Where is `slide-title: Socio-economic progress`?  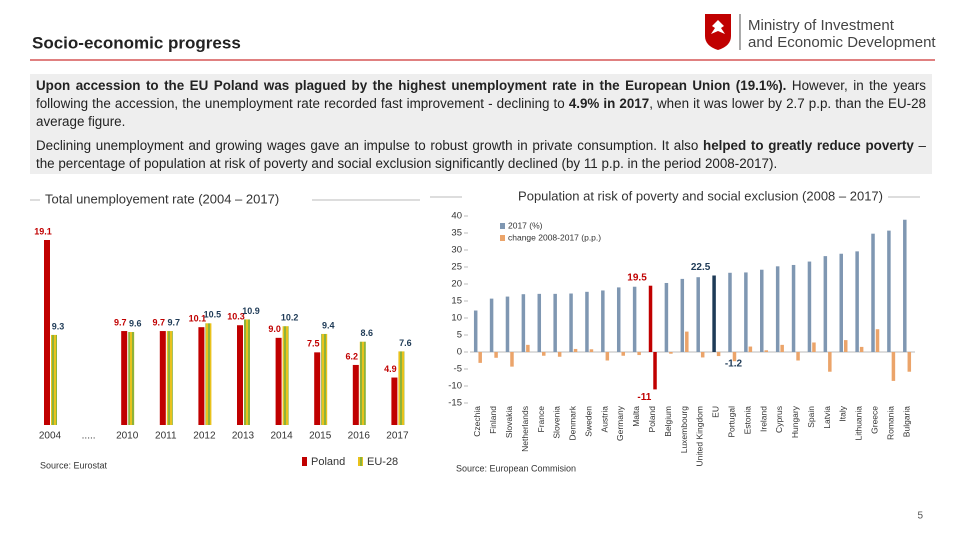 slide-title: Socio-economic progress is located at coordinates (136, 42).